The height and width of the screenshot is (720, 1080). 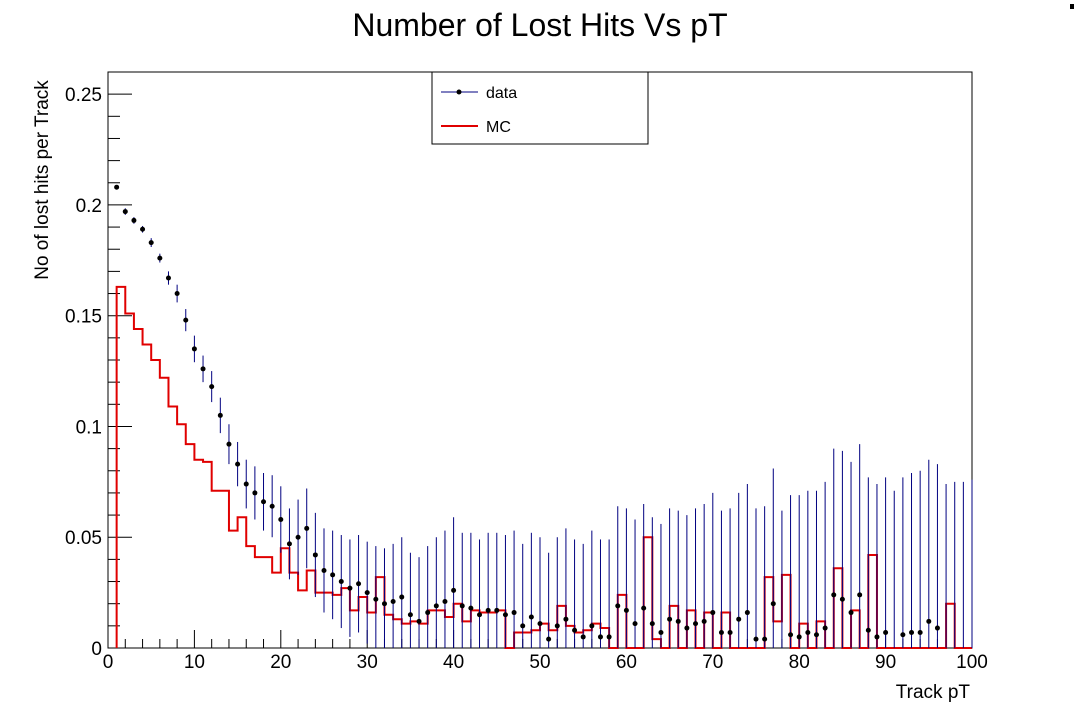 I want to click on legend-data-label: data, so click(x=501, y=93).